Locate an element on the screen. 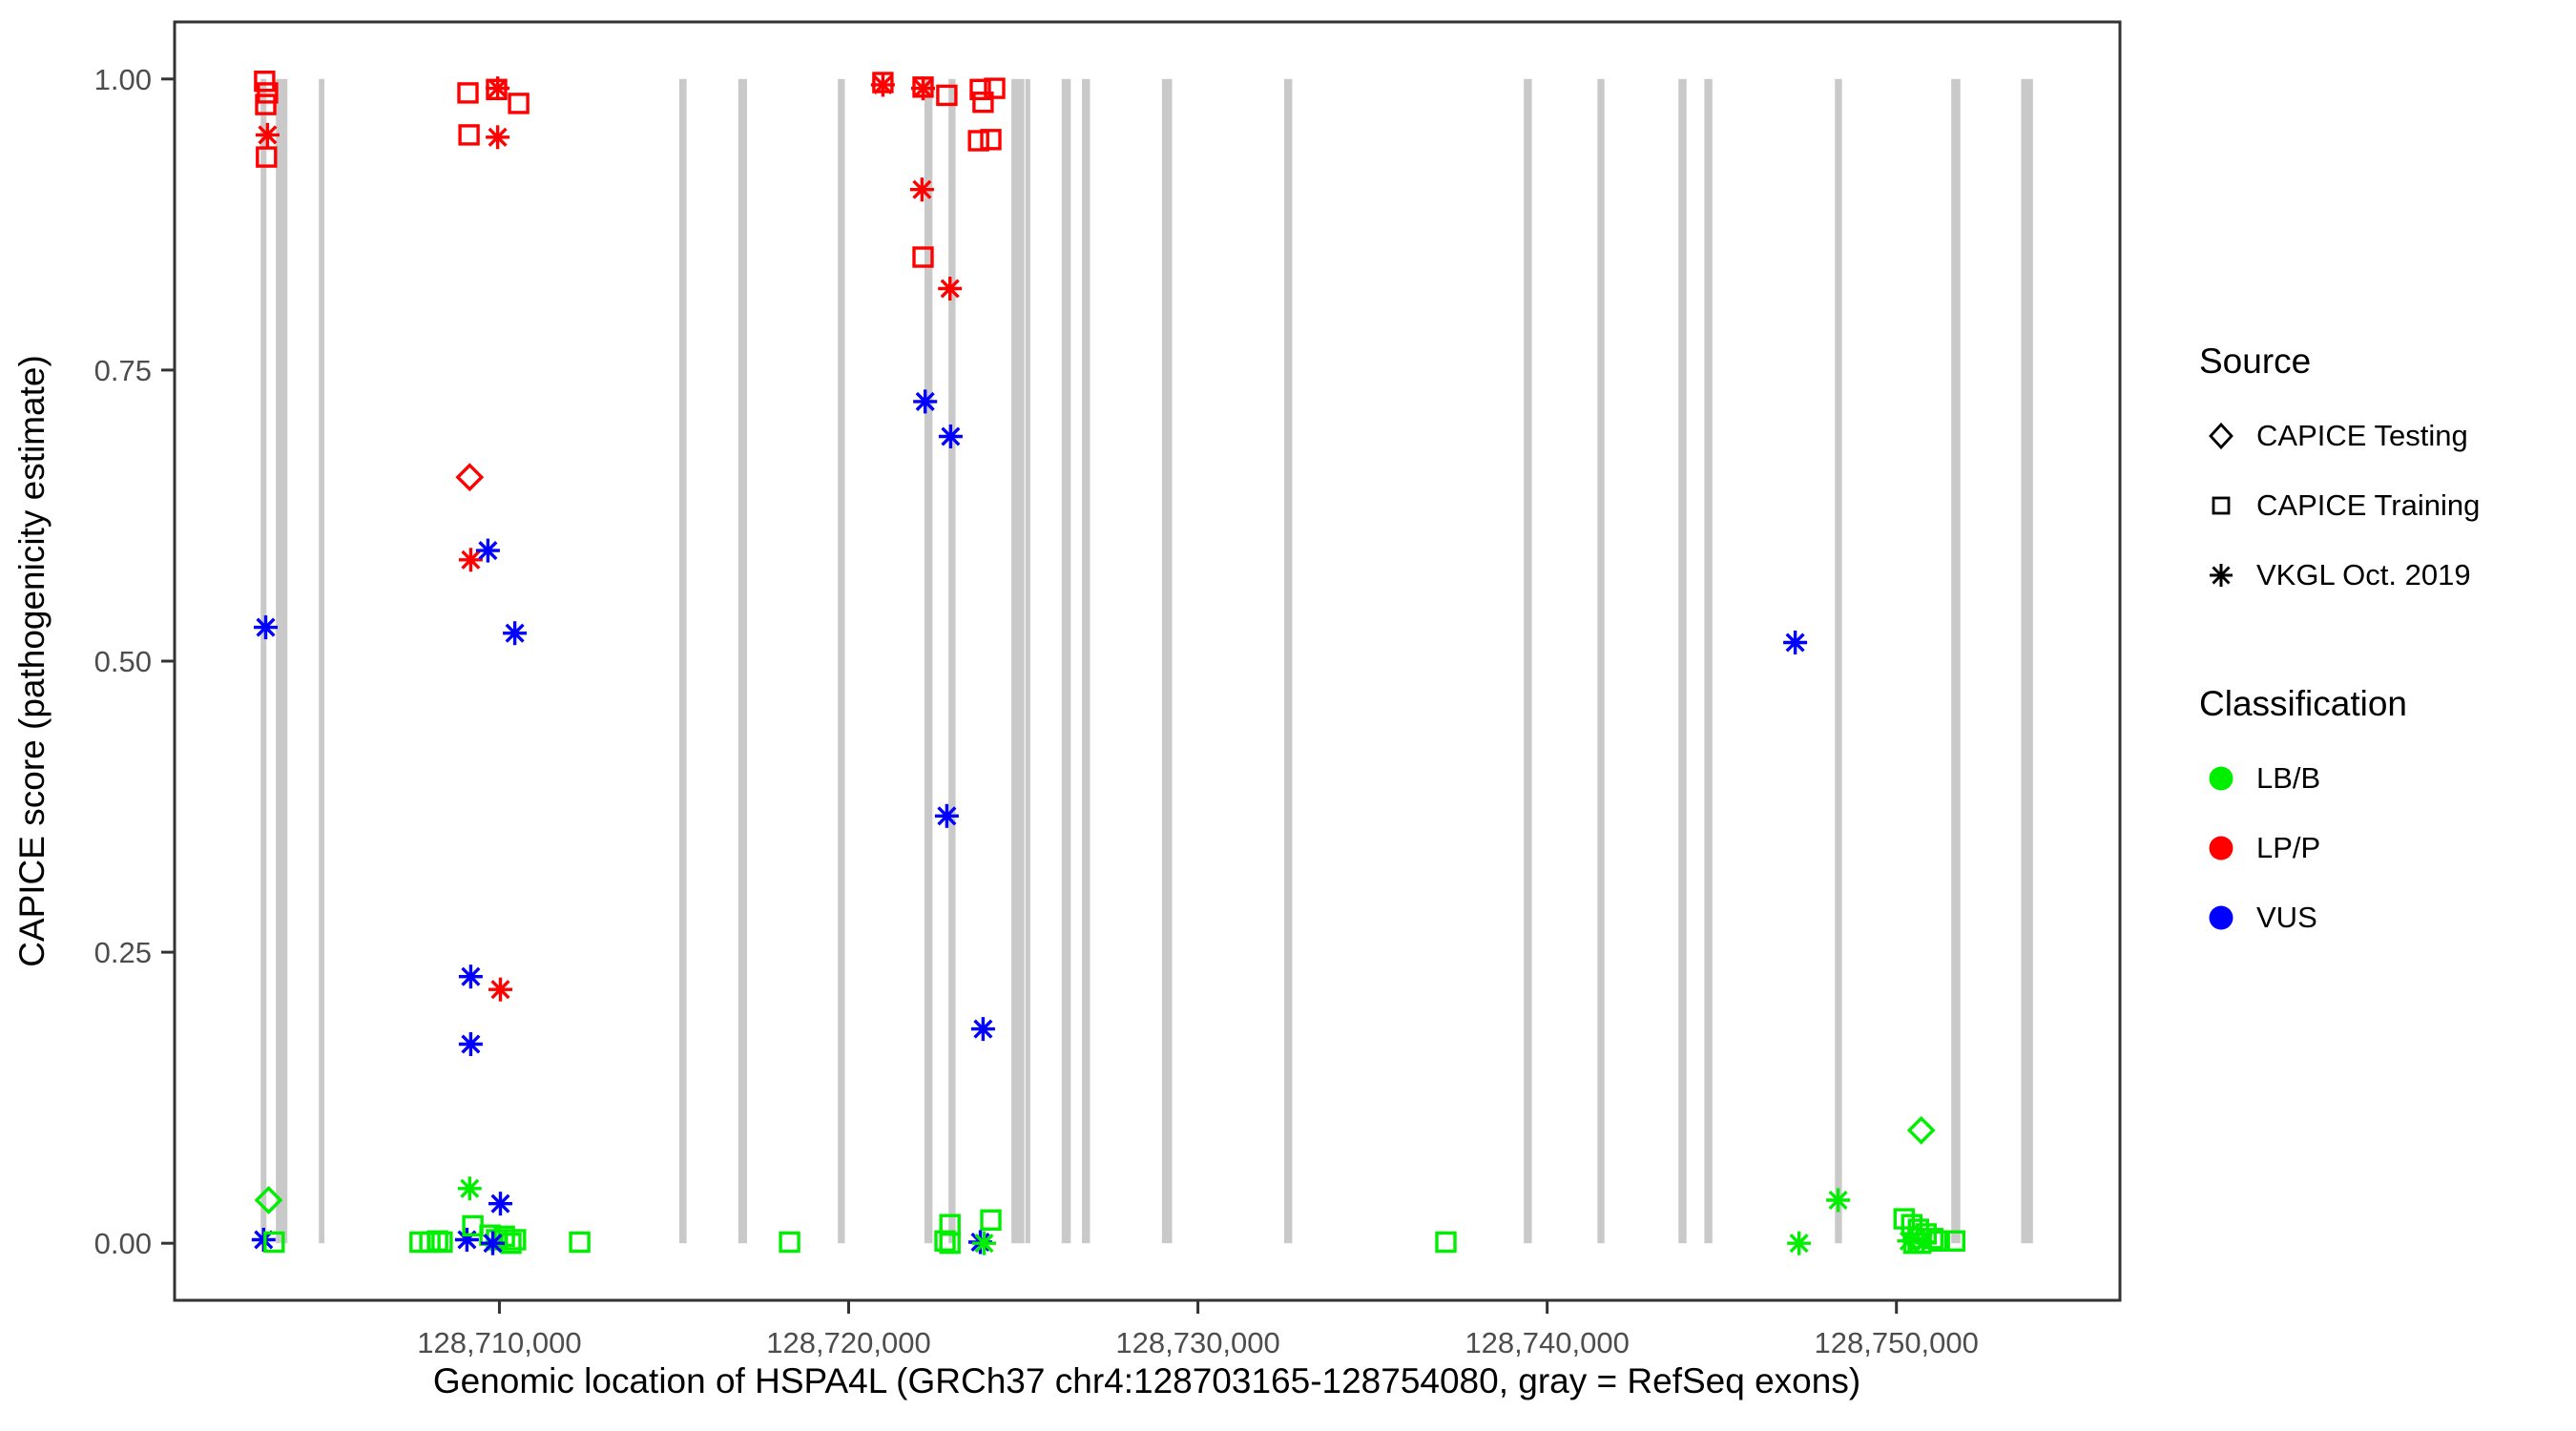 The height and width of the screenshot is (1431, 2576). legend-item-lbb: LB/B is located at coordinates (2380, 778).